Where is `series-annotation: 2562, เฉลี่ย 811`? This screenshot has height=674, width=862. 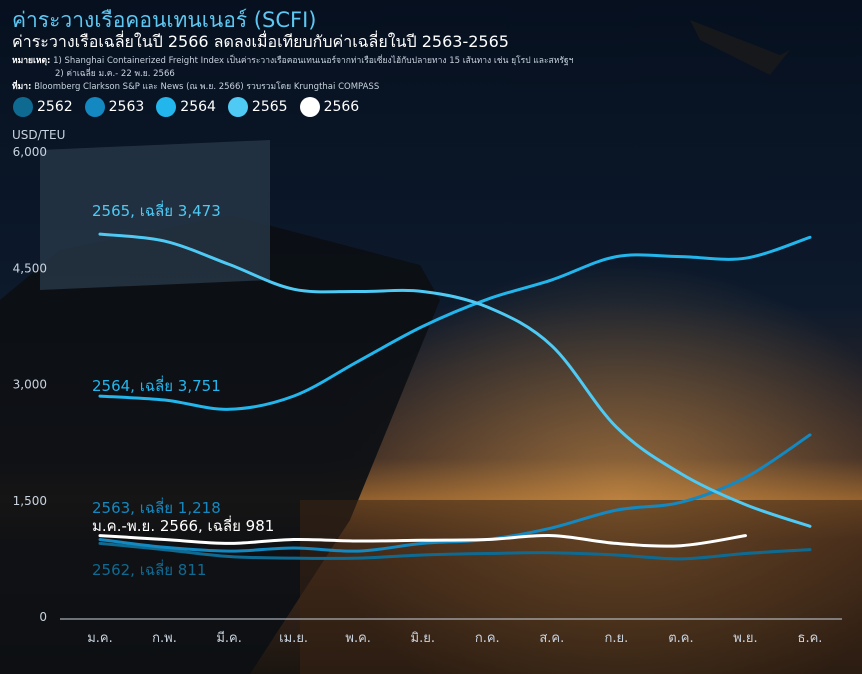
series-annotation: 2562, เฉลี่ย 811 is located at coordinates (149, 569).